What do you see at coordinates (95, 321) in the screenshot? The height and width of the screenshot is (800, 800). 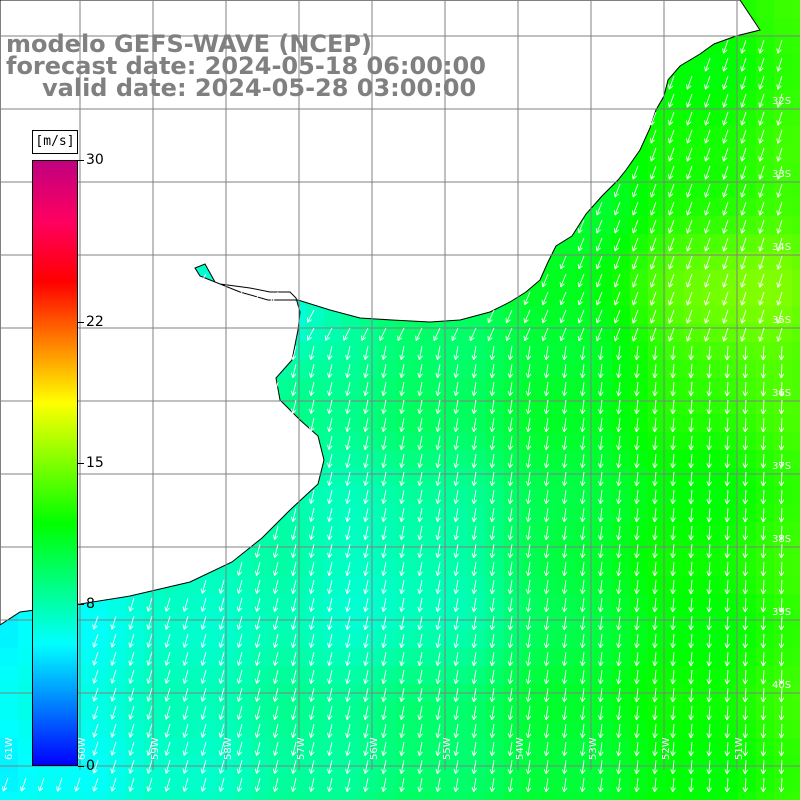 I see `colorbar-tick-label: 22` at bounding box center [95, 321].